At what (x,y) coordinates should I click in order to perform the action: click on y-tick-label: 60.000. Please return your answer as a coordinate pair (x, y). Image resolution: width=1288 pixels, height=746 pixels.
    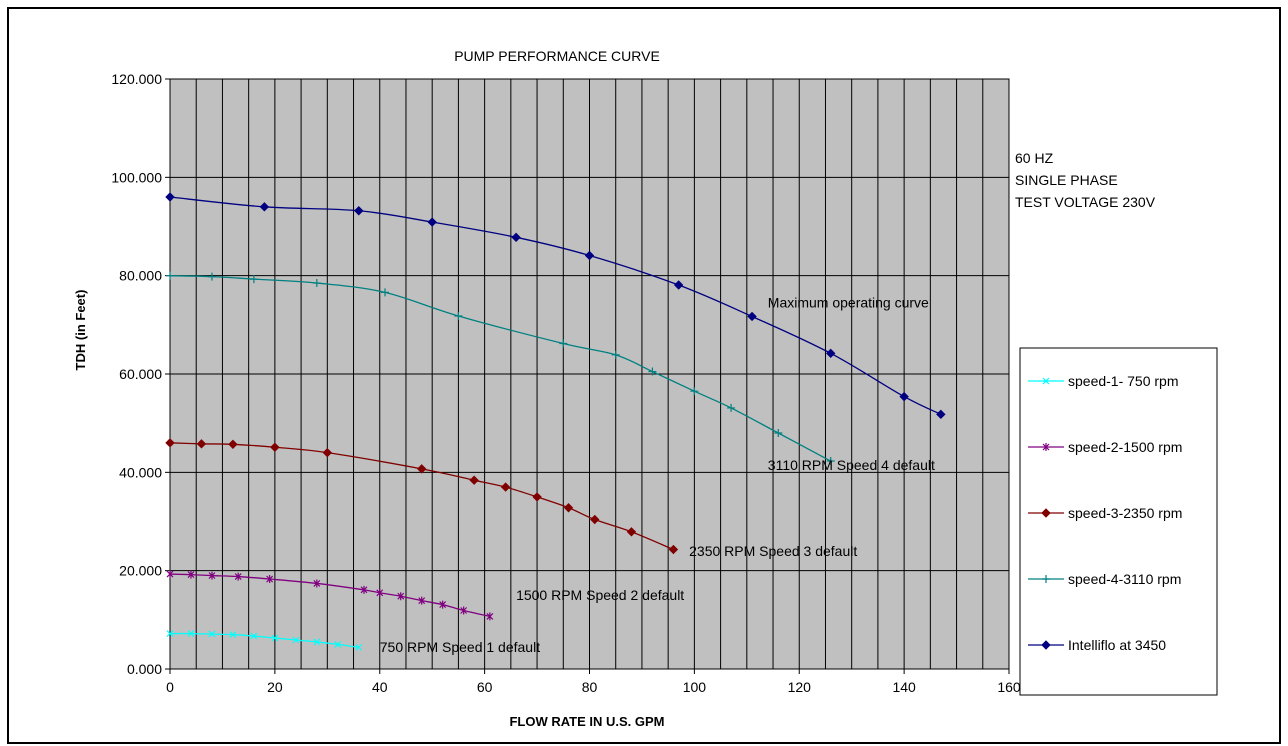
    Looking at the image, I should click on (140, 374).